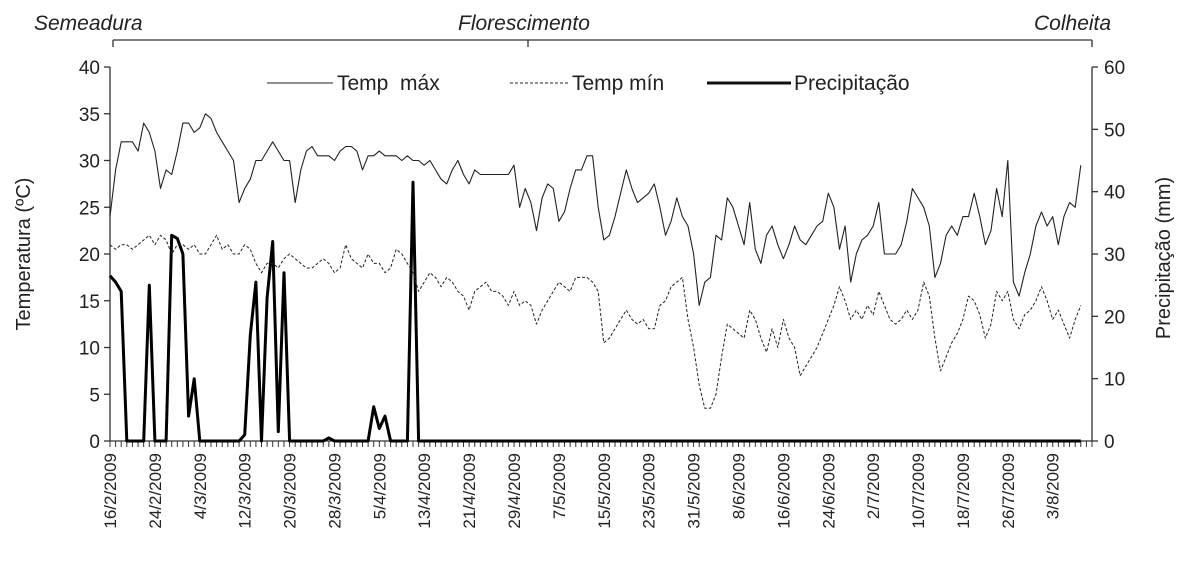 Image resolution: width=1187 pixels, height=581 pixels. What do you see at coordinates (89, 349) in the screenshot?
I see `y-tick-left-label: 10` at bounding box center [89, 349].